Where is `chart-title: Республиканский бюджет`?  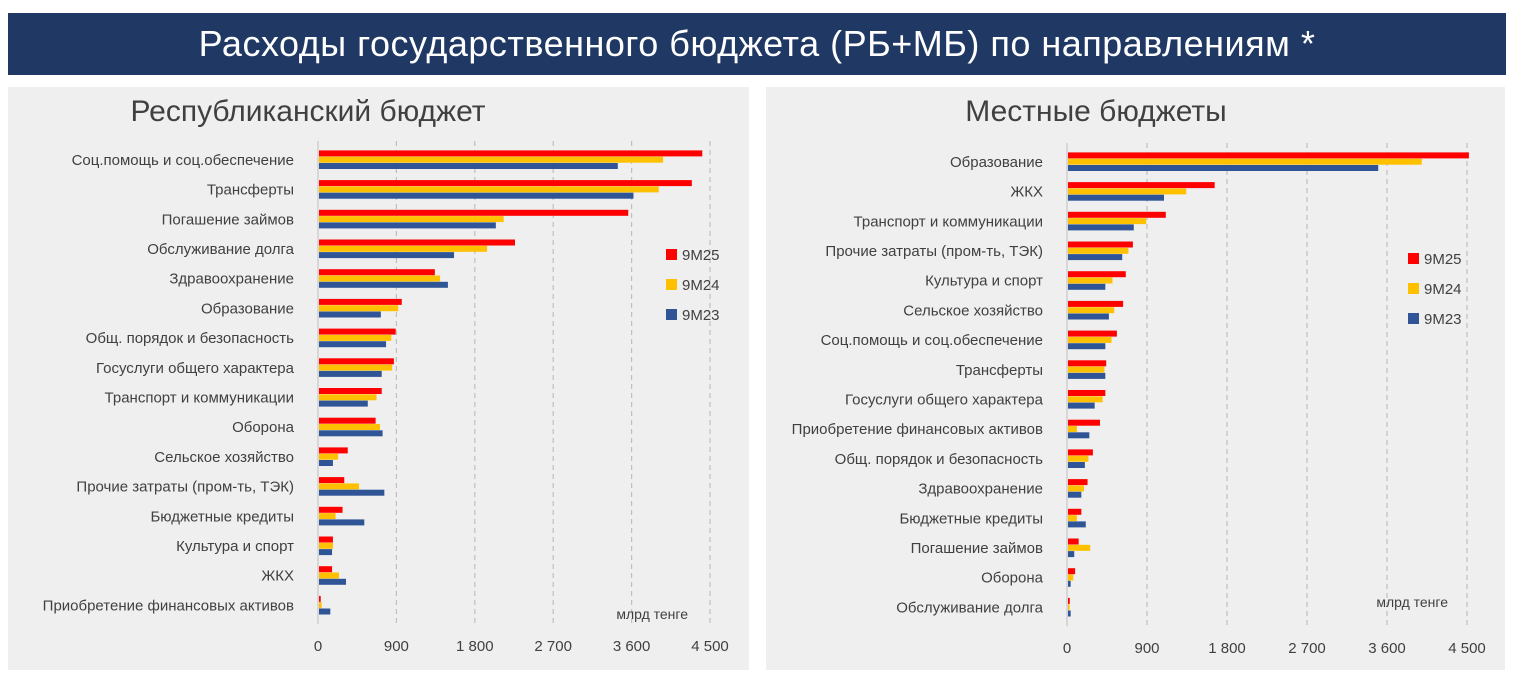 chart-title: Республиканский бюджет is located at coordinates (308, 111).